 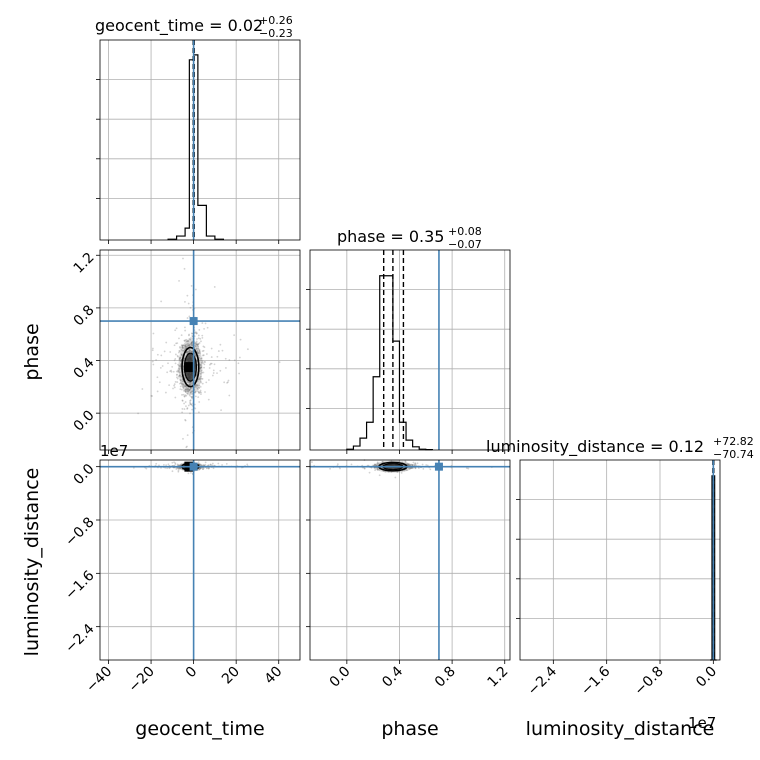 What do you see at coordinates (199, 729) in the screenshot?
I see `xlabel-geocent-time: geocent_time` at bounding box center [199, 729].